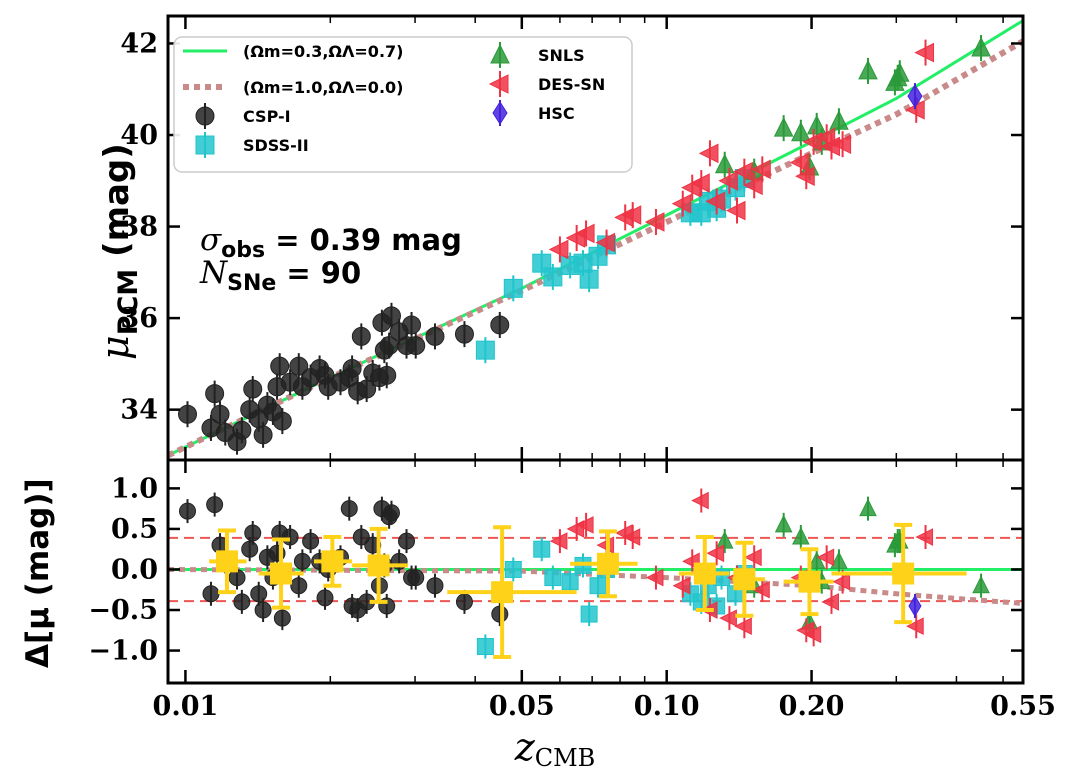 The width and height of the screenshot is (1076, 775). I want to click on top-ytick-label: 40, so click(139, 135).